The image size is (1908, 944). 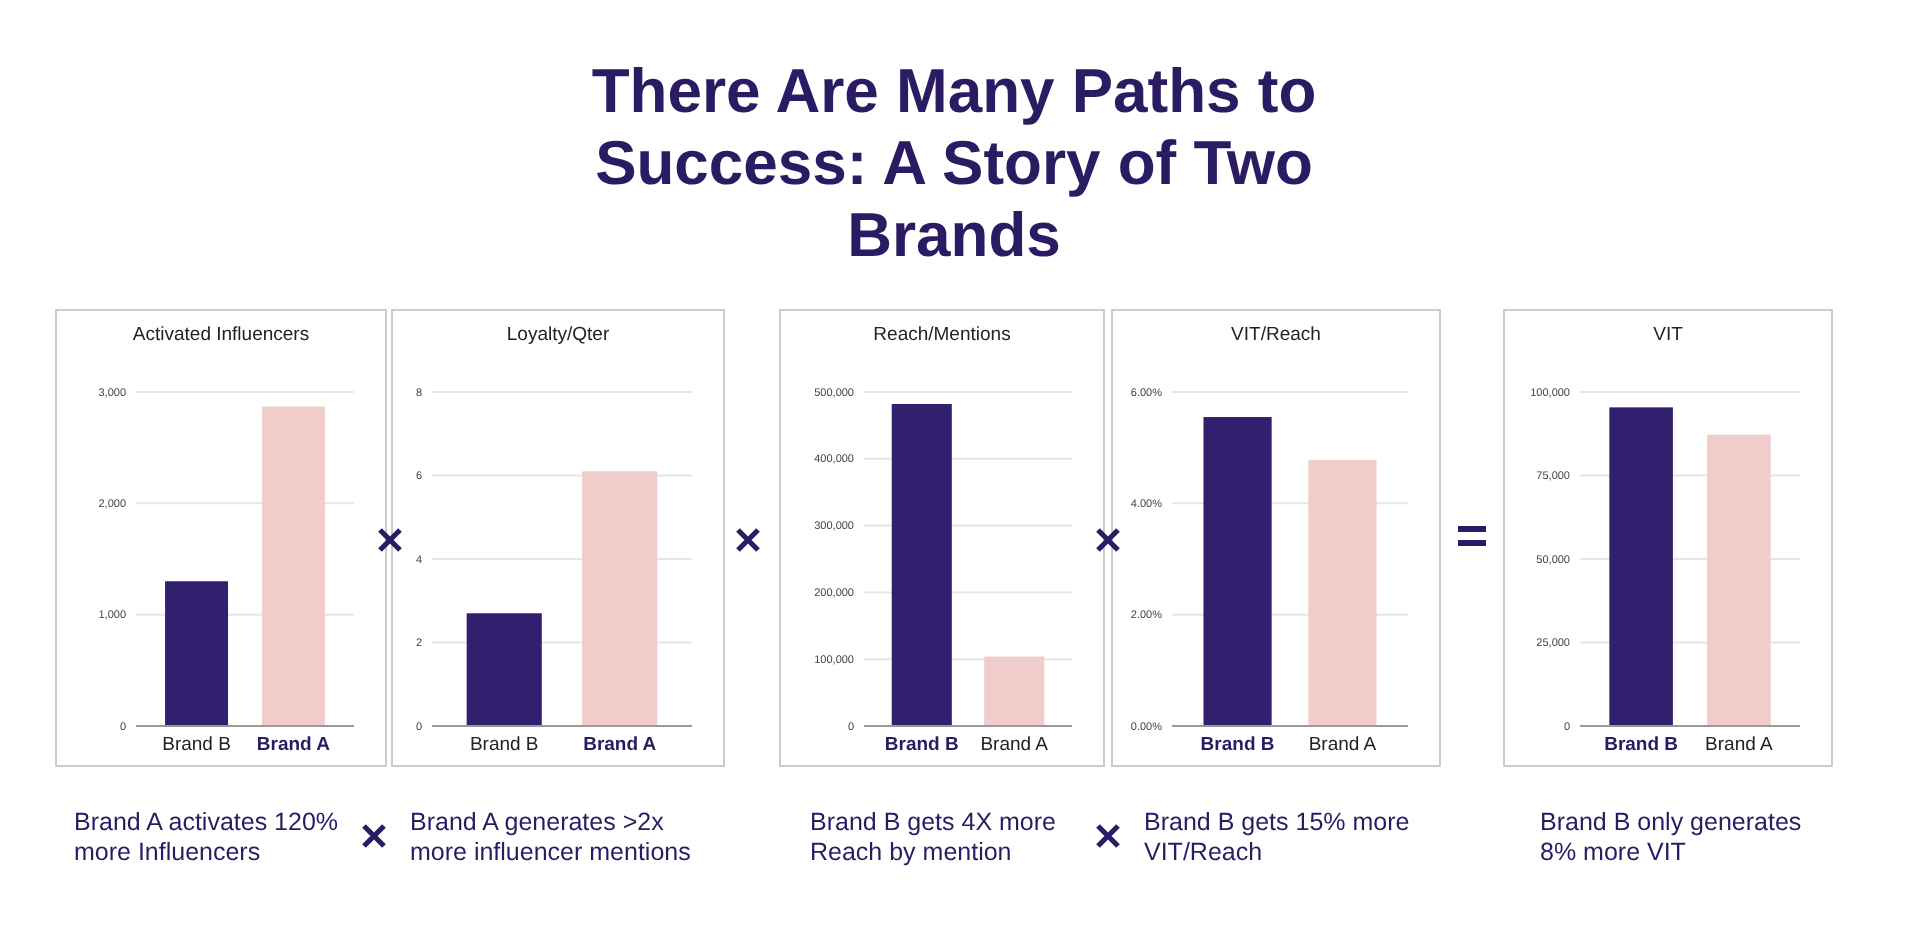 I want to click on chart-title: Loyalty/Qter, so click(x=558, y=335).